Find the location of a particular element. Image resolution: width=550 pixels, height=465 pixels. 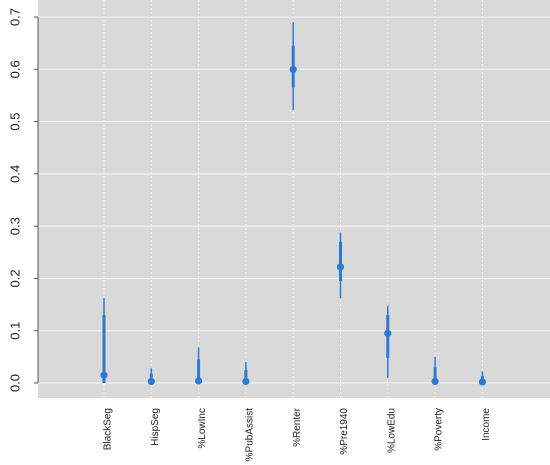

x-tick-label: %Poverty is located at coordinates (439, 429).